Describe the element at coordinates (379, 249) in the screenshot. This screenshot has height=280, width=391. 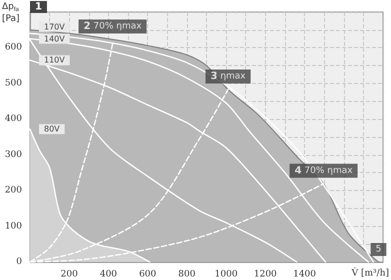
I see `annotation: 5` at that location.